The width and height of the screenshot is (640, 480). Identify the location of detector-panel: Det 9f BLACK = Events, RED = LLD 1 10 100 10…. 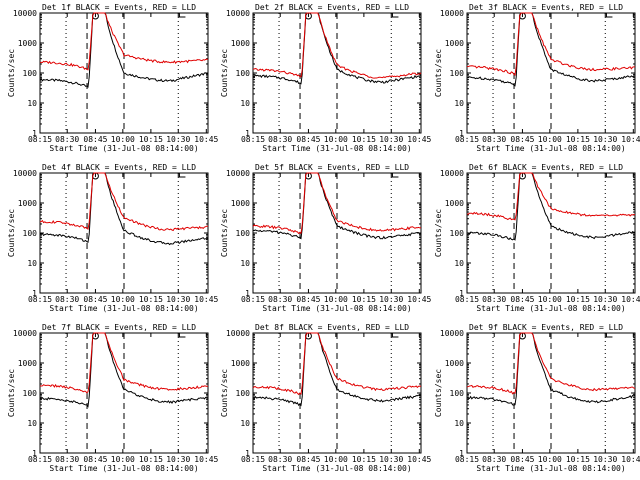
(537, 398).